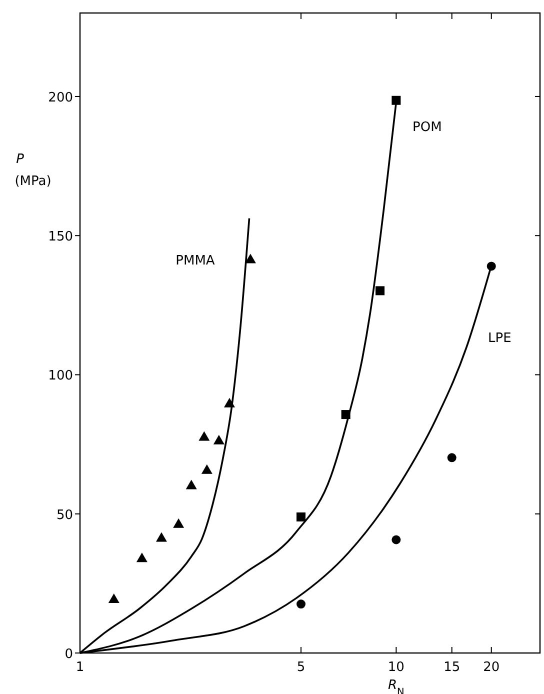 This screenshot has width=544, height=694. Describe the element at coordinates (195, 260) in the screenshot. I see `text: PMMA` at that location.